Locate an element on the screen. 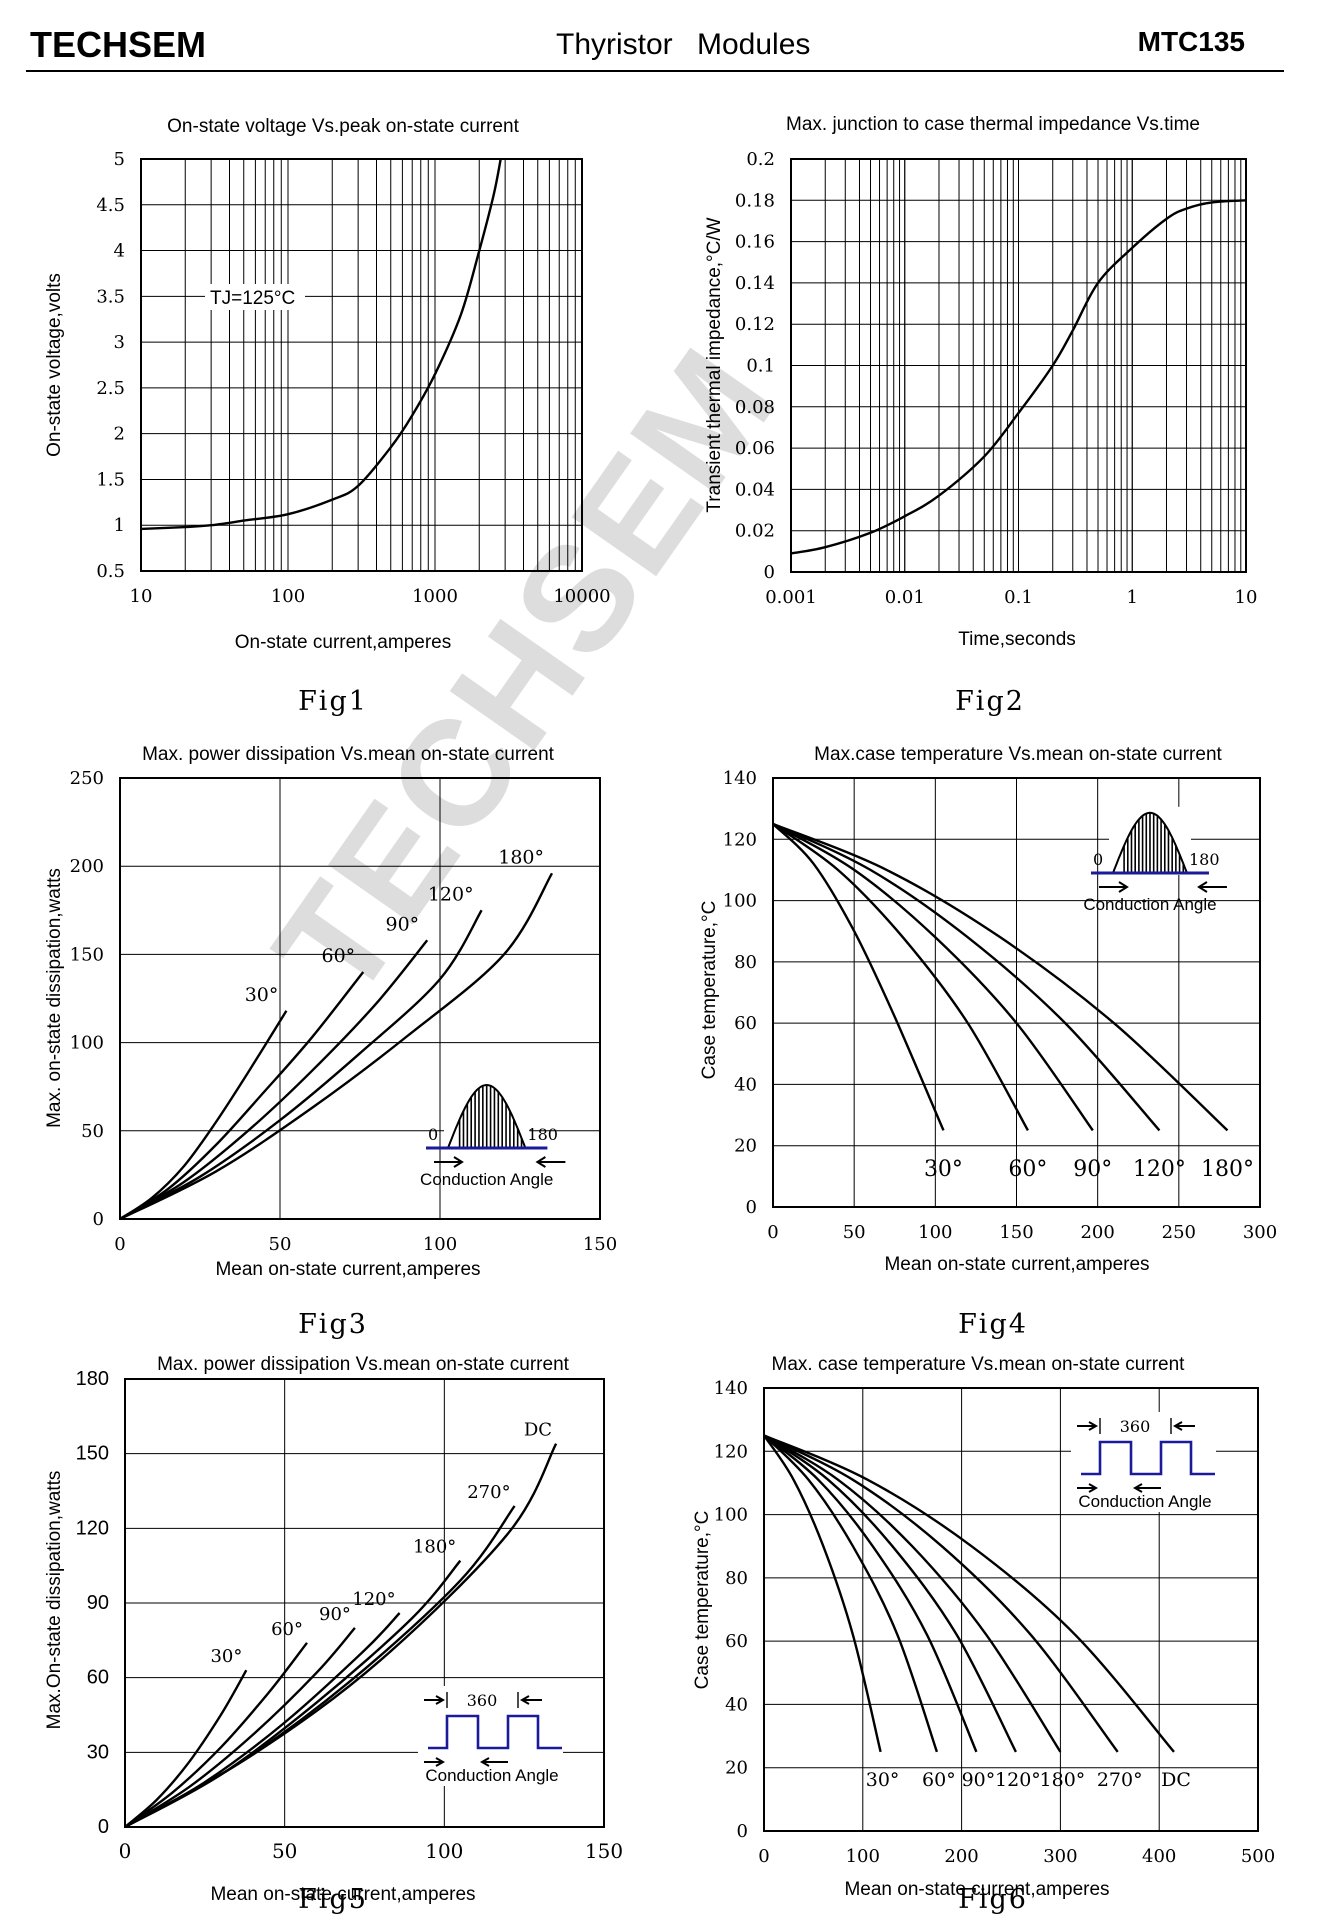 The height and width of the screenshot is (1918, 1317). fig4-y-tick-label: 20 is located at coordinates (745, 1146).